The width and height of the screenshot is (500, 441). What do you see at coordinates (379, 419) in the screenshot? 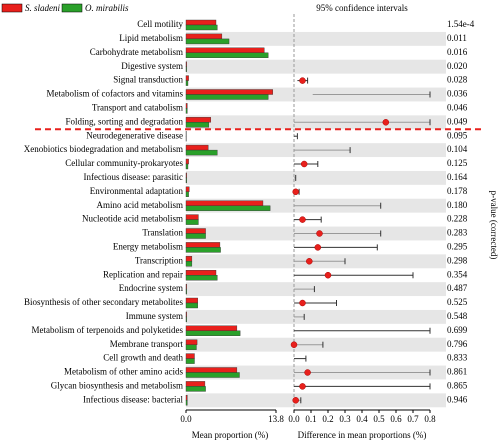
I see `diff-x-tick-label: 0.5` at bounding box center [379, 419].